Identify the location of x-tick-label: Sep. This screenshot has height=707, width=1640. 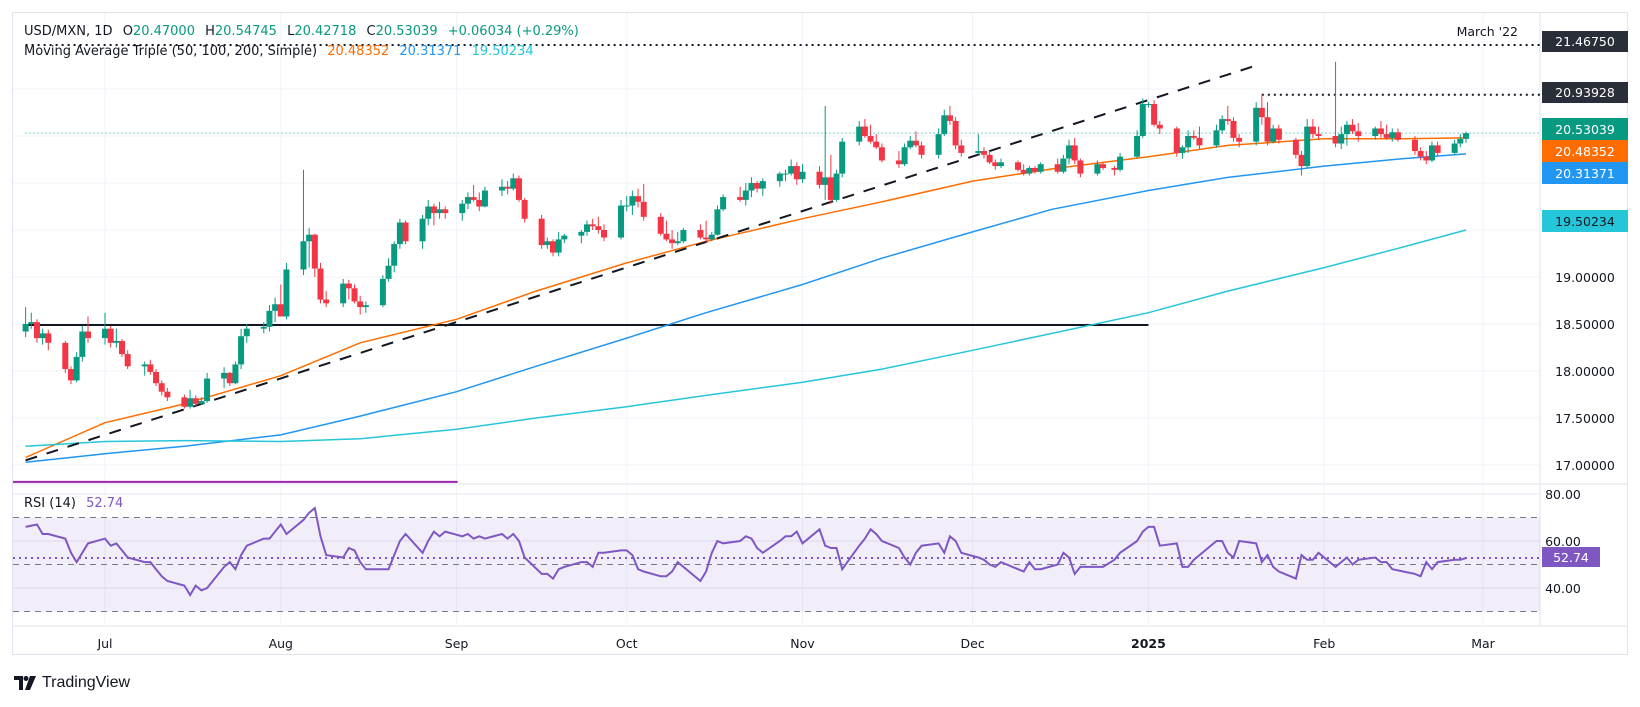
(457, 643).